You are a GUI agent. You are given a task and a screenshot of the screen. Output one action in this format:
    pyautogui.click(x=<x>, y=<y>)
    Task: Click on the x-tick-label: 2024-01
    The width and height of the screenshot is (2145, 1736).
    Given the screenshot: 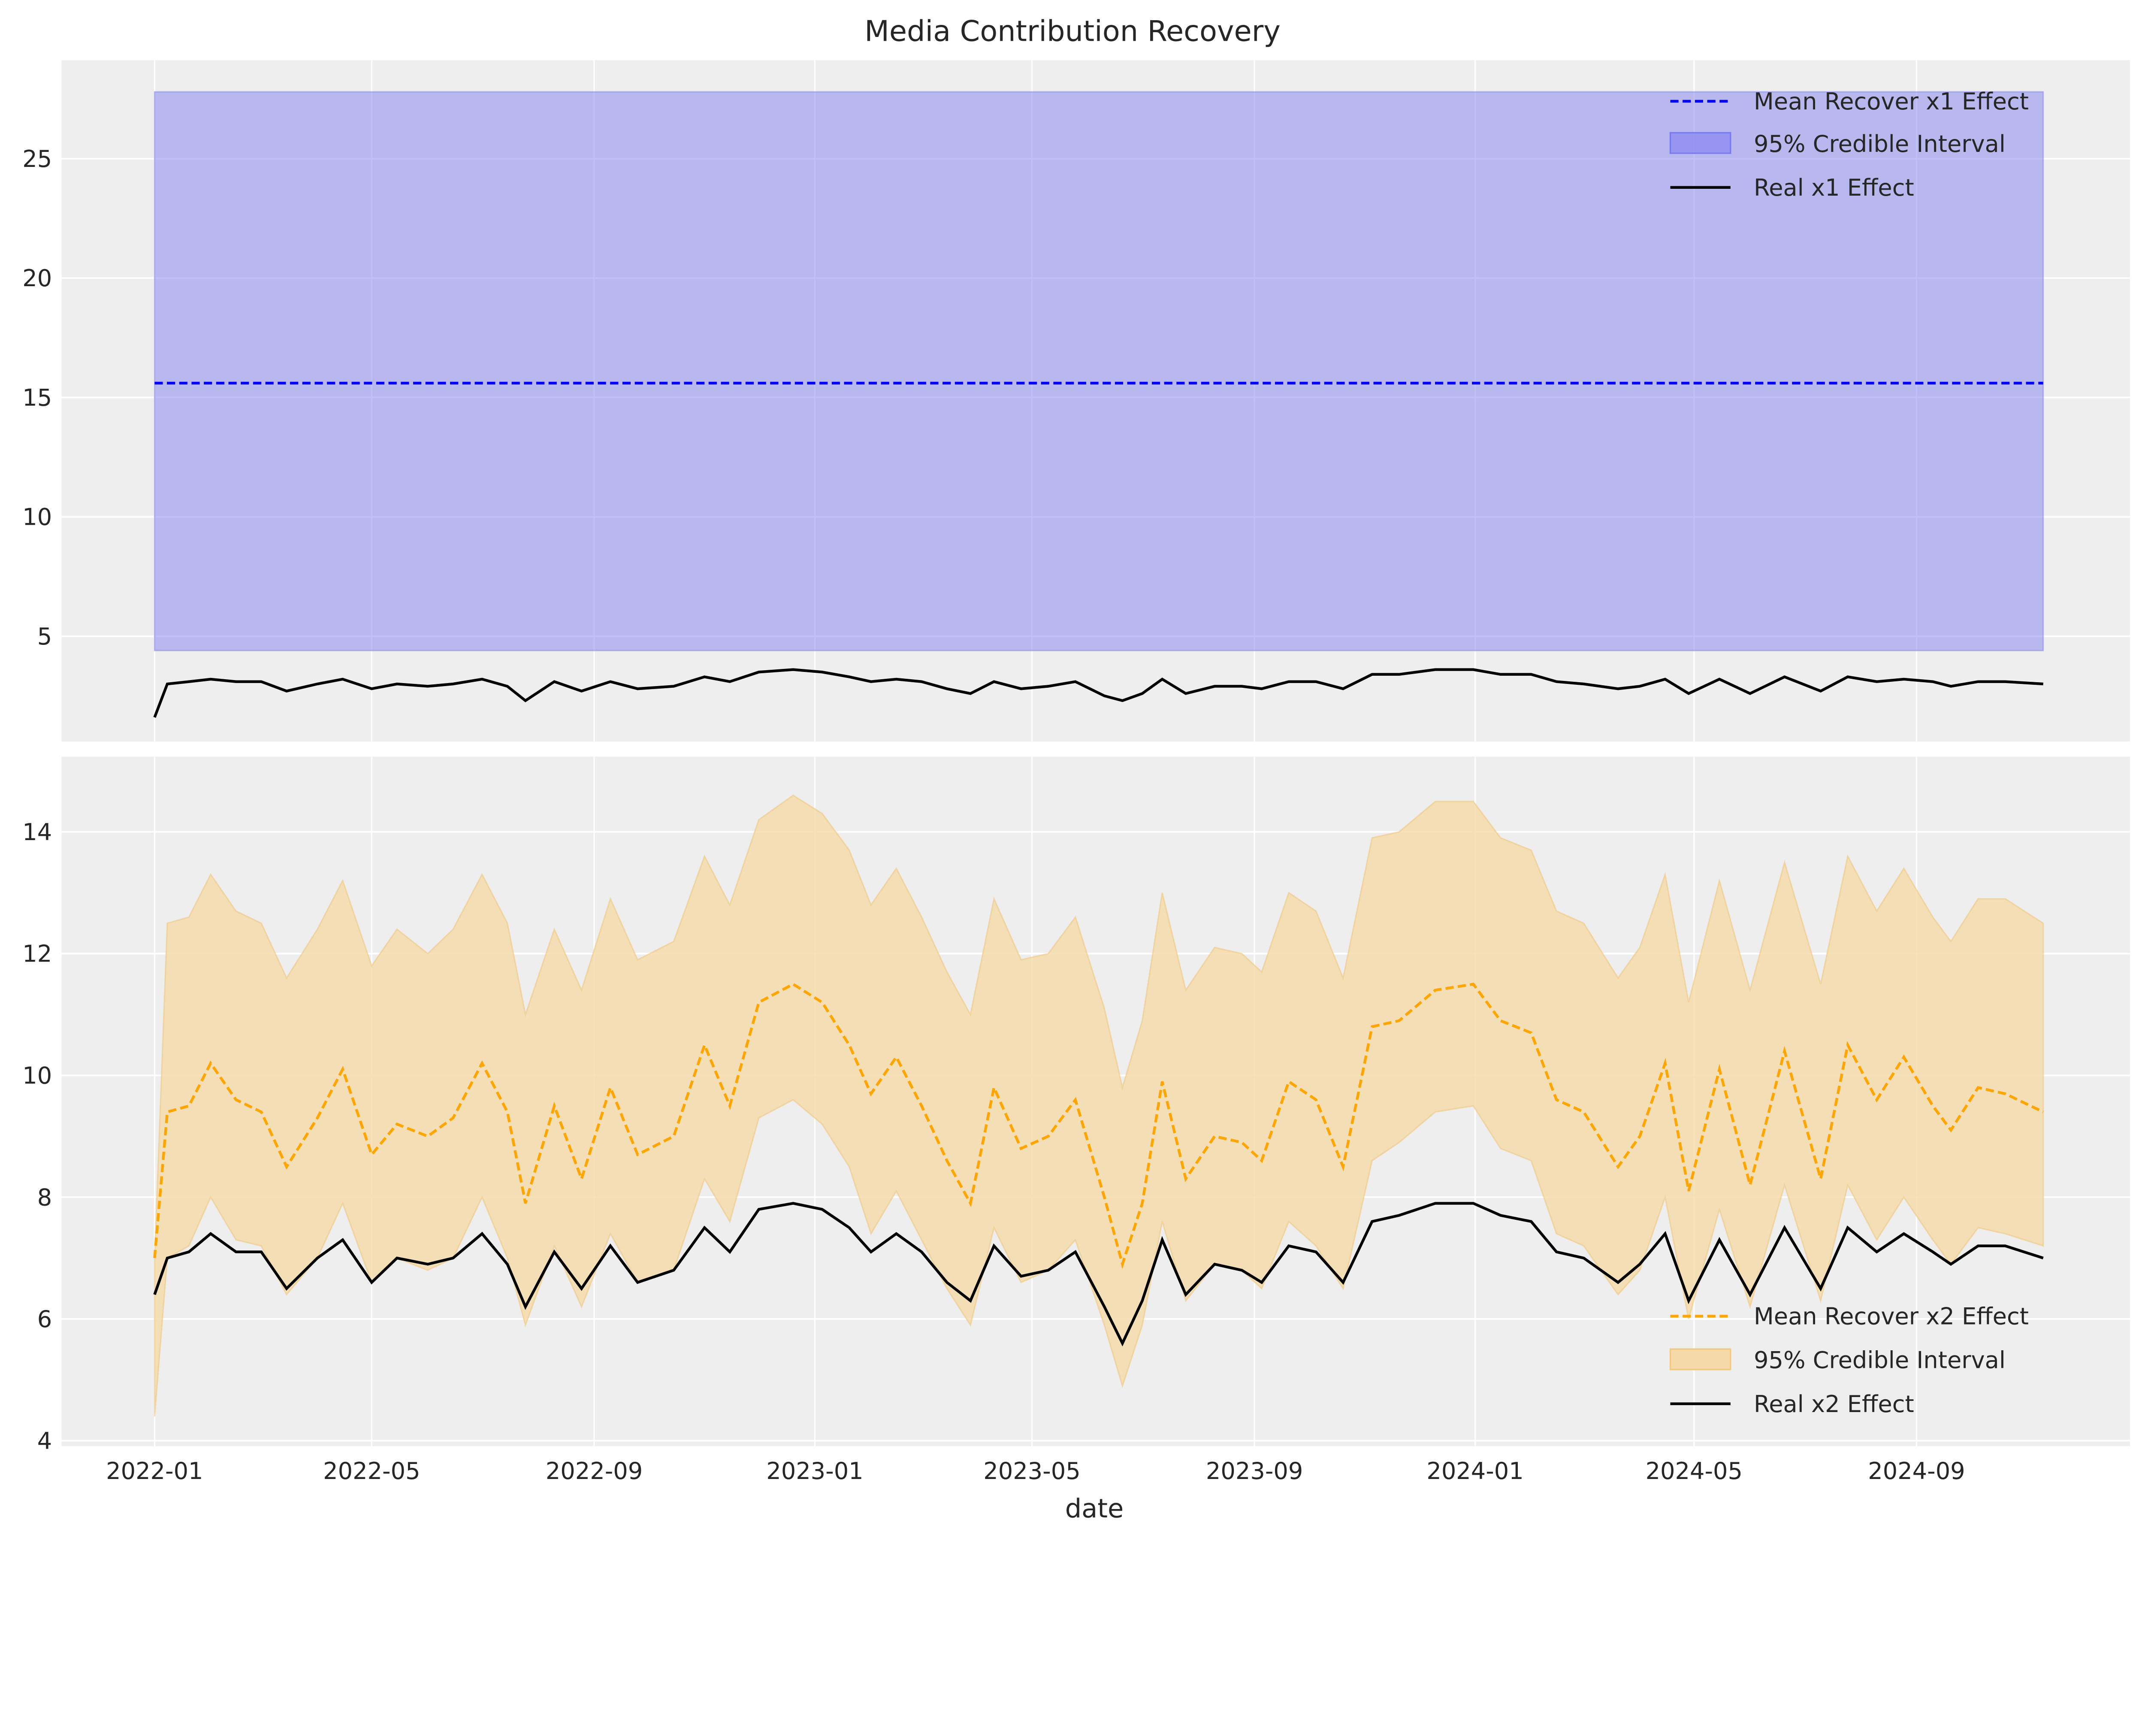 What is the action you would take?
    pyautogui.click(x=1474, y=1471)
    